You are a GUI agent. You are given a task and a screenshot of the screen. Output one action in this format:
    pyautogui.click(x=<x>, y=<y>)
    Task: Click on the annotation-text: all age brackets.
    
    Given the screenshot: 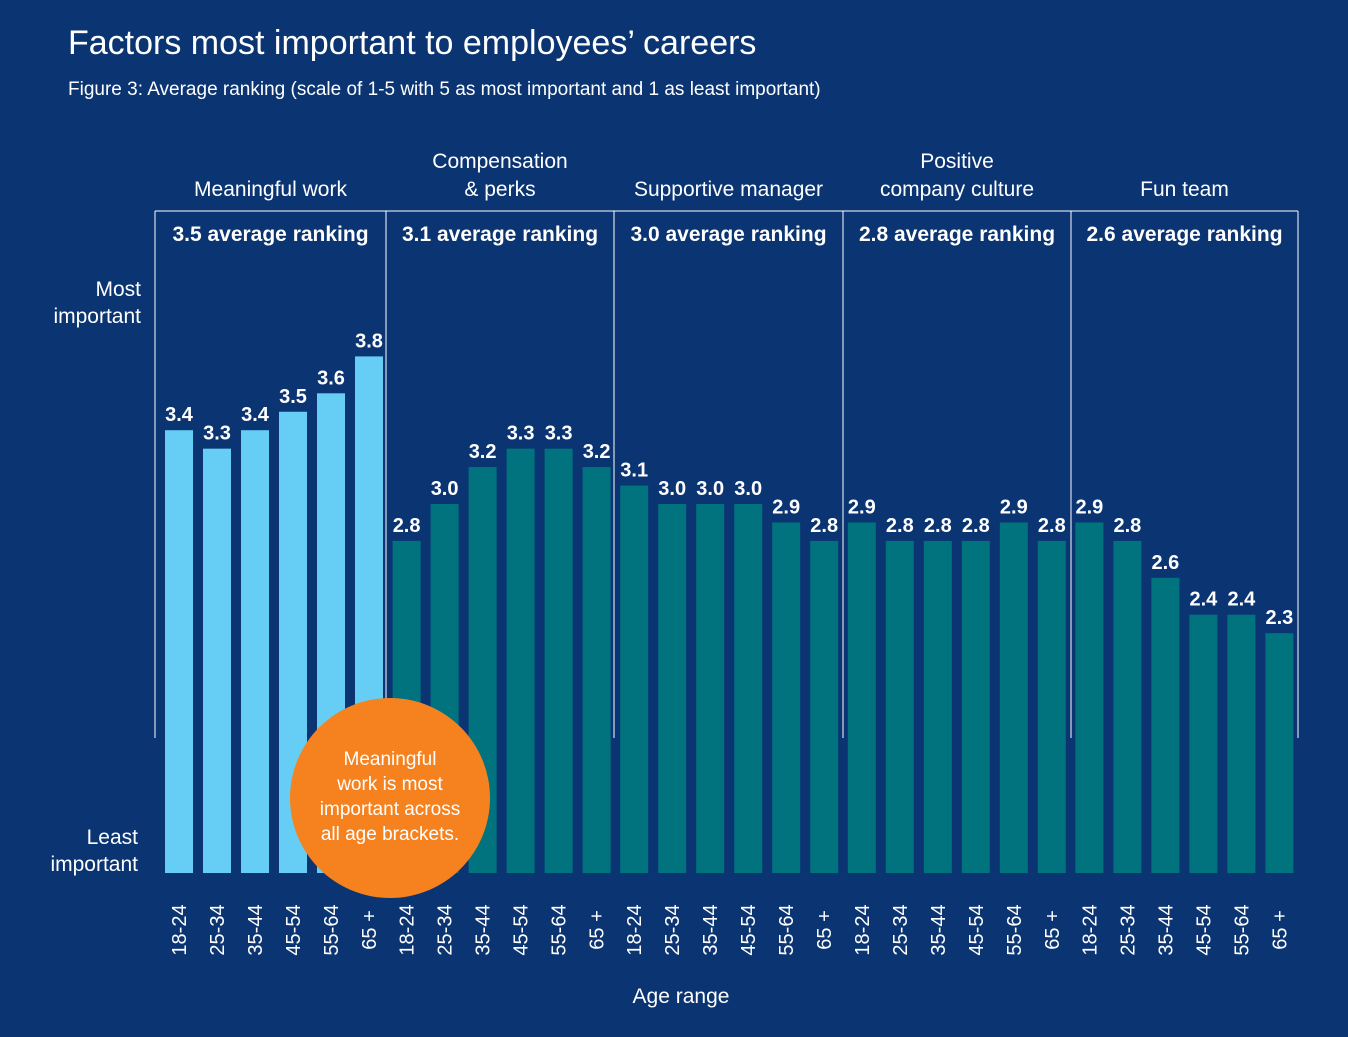 What is the action you would take?
    pyautogui.click(x=390, y=834)
    